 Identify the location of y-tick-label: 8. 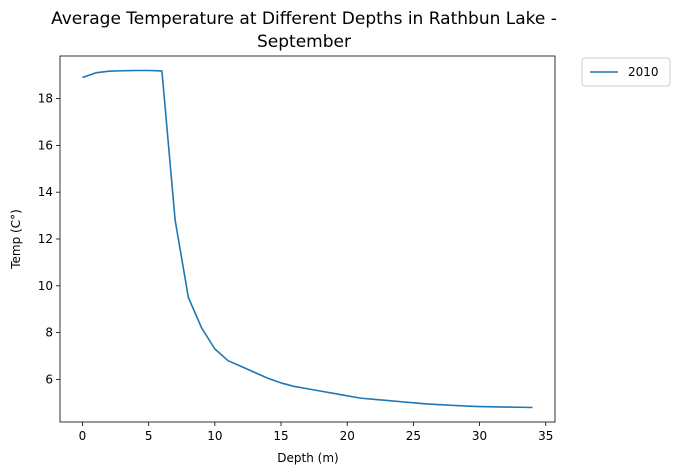
(49, 333).